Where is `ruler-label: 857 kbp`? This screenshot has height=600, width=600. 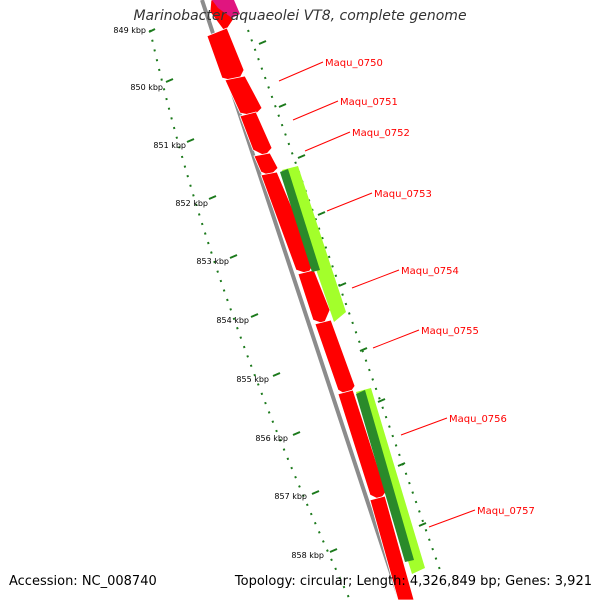 ruler-label: 857 kbp is located at coordinates (290, 496).